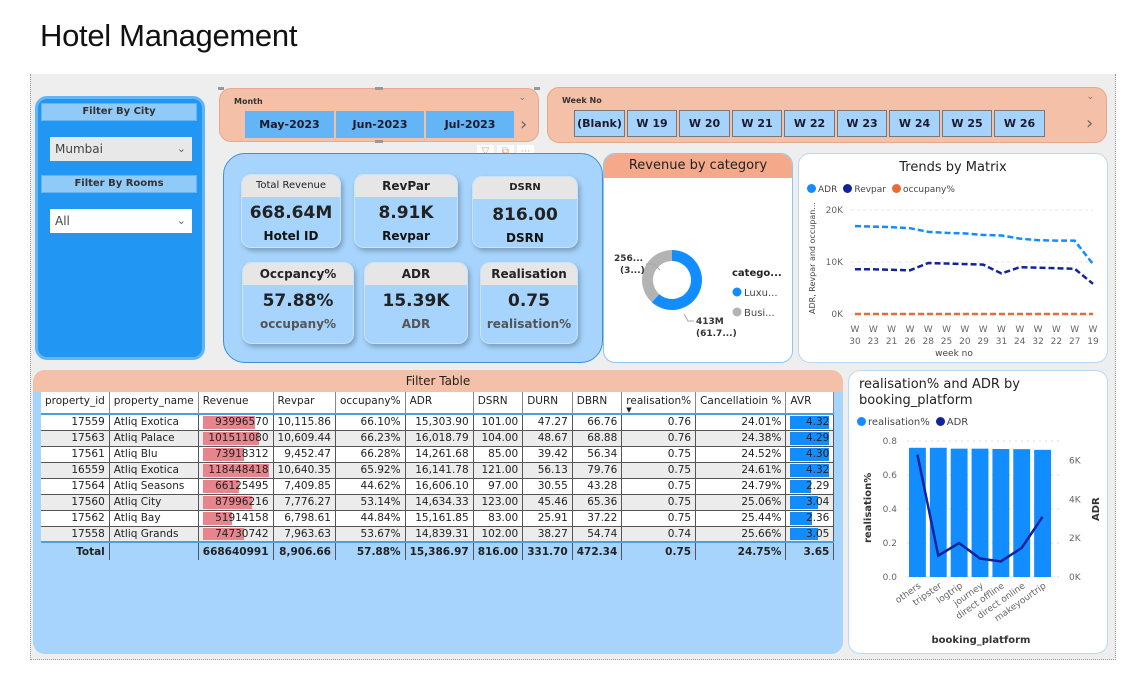 Image resolution: width=1134 pixels, height=678 pixels. I want to click on series-line-Revpar, so click(974, 273).